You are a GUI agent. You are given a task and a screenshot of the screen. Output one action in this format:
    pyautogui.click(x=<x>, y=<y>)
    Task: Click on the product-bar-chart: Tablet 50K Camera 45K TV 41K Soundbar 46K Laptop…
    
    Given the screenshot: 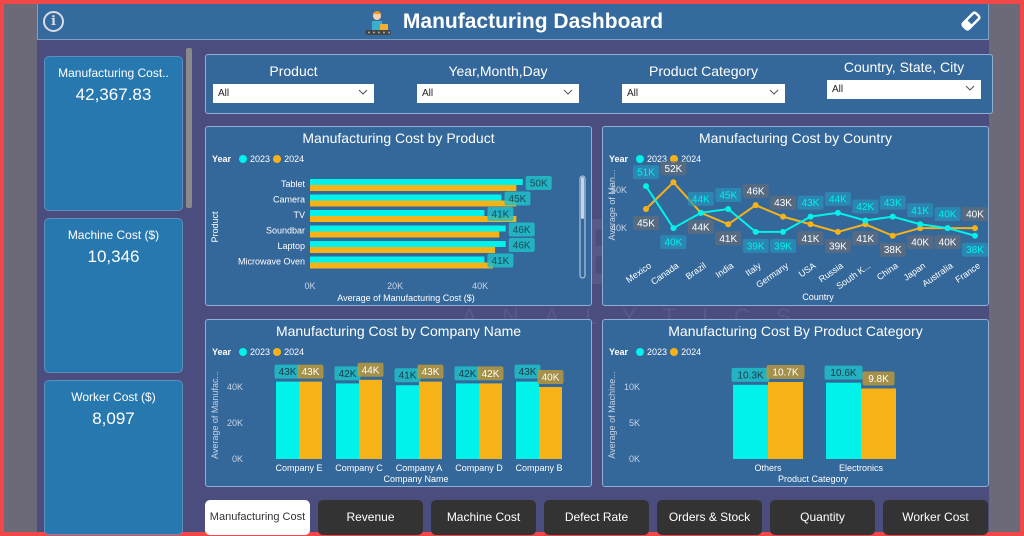 What is the action you would take?
    pyautogui.click(x=398, y=239)
    